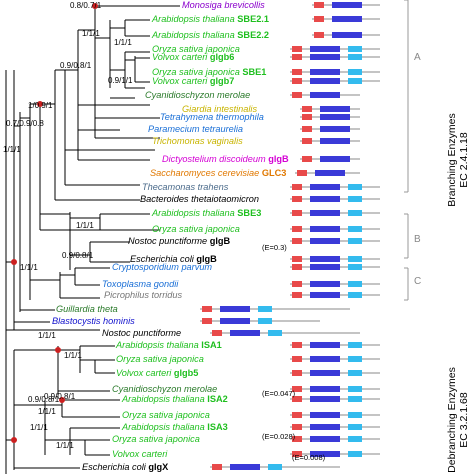  I want to click on taxon-label: Guillardia theta, so click(87, 309).